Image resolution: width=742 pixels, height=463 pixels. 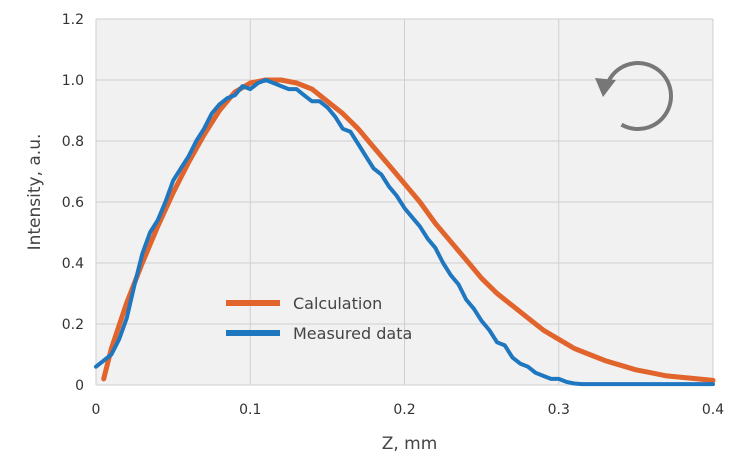 What do you see at coordinates (73, 325) in the screenshot?
I see `y-tick-label: 0.2` at bounding box center [73, 325].